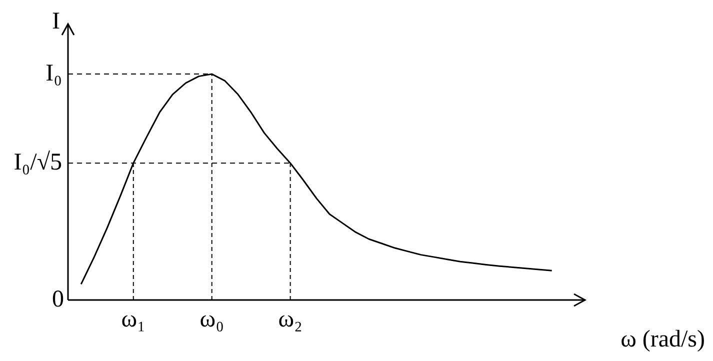  I want to click on y-axis-title: I, so click(56, 21).